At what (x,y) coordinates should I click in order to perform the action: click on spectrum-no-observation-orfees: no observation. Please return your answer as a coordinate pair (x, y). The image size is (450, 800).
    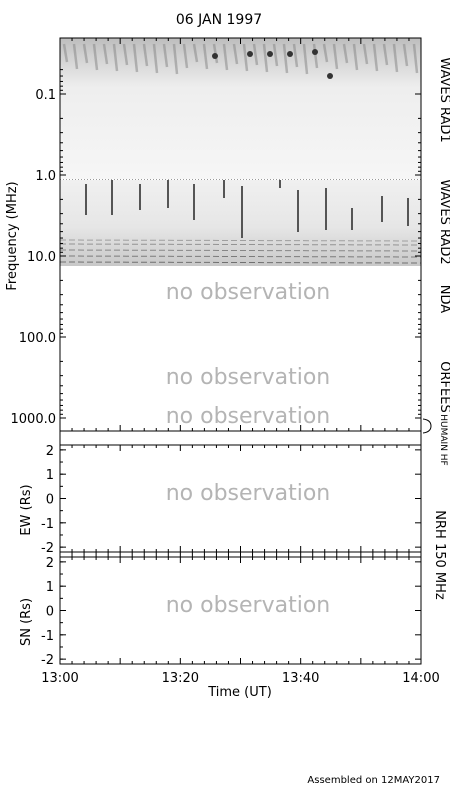
    Looking at the image, I should click on (248, 377).